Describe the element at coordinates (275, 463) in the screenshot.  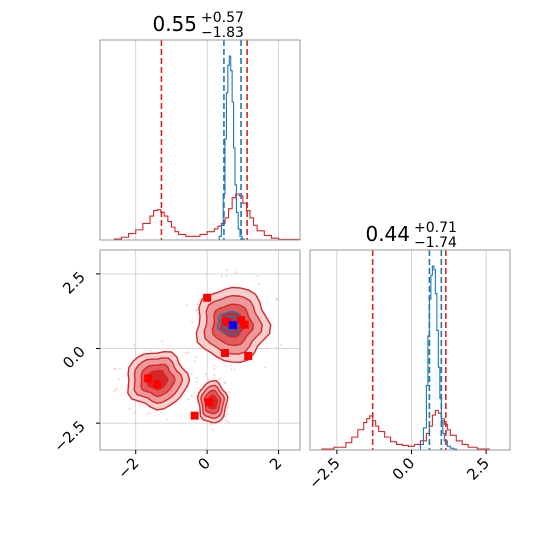
I see `x-tick-label: 2` at that location.